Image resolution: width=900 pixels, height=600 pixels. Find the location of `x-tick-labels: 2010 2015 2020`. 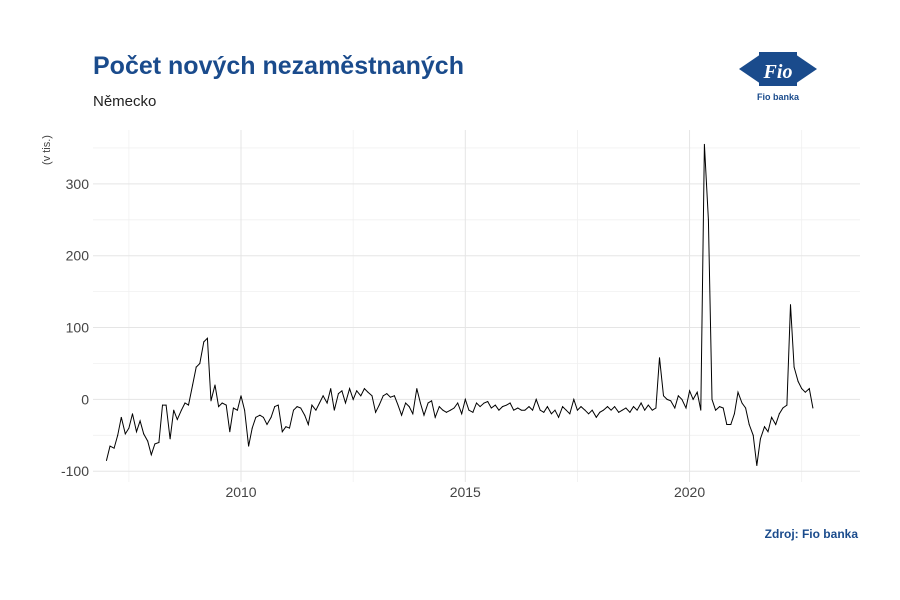

x-tick-labels: 2010 2015 2020 is located at coordinates (465, 492).